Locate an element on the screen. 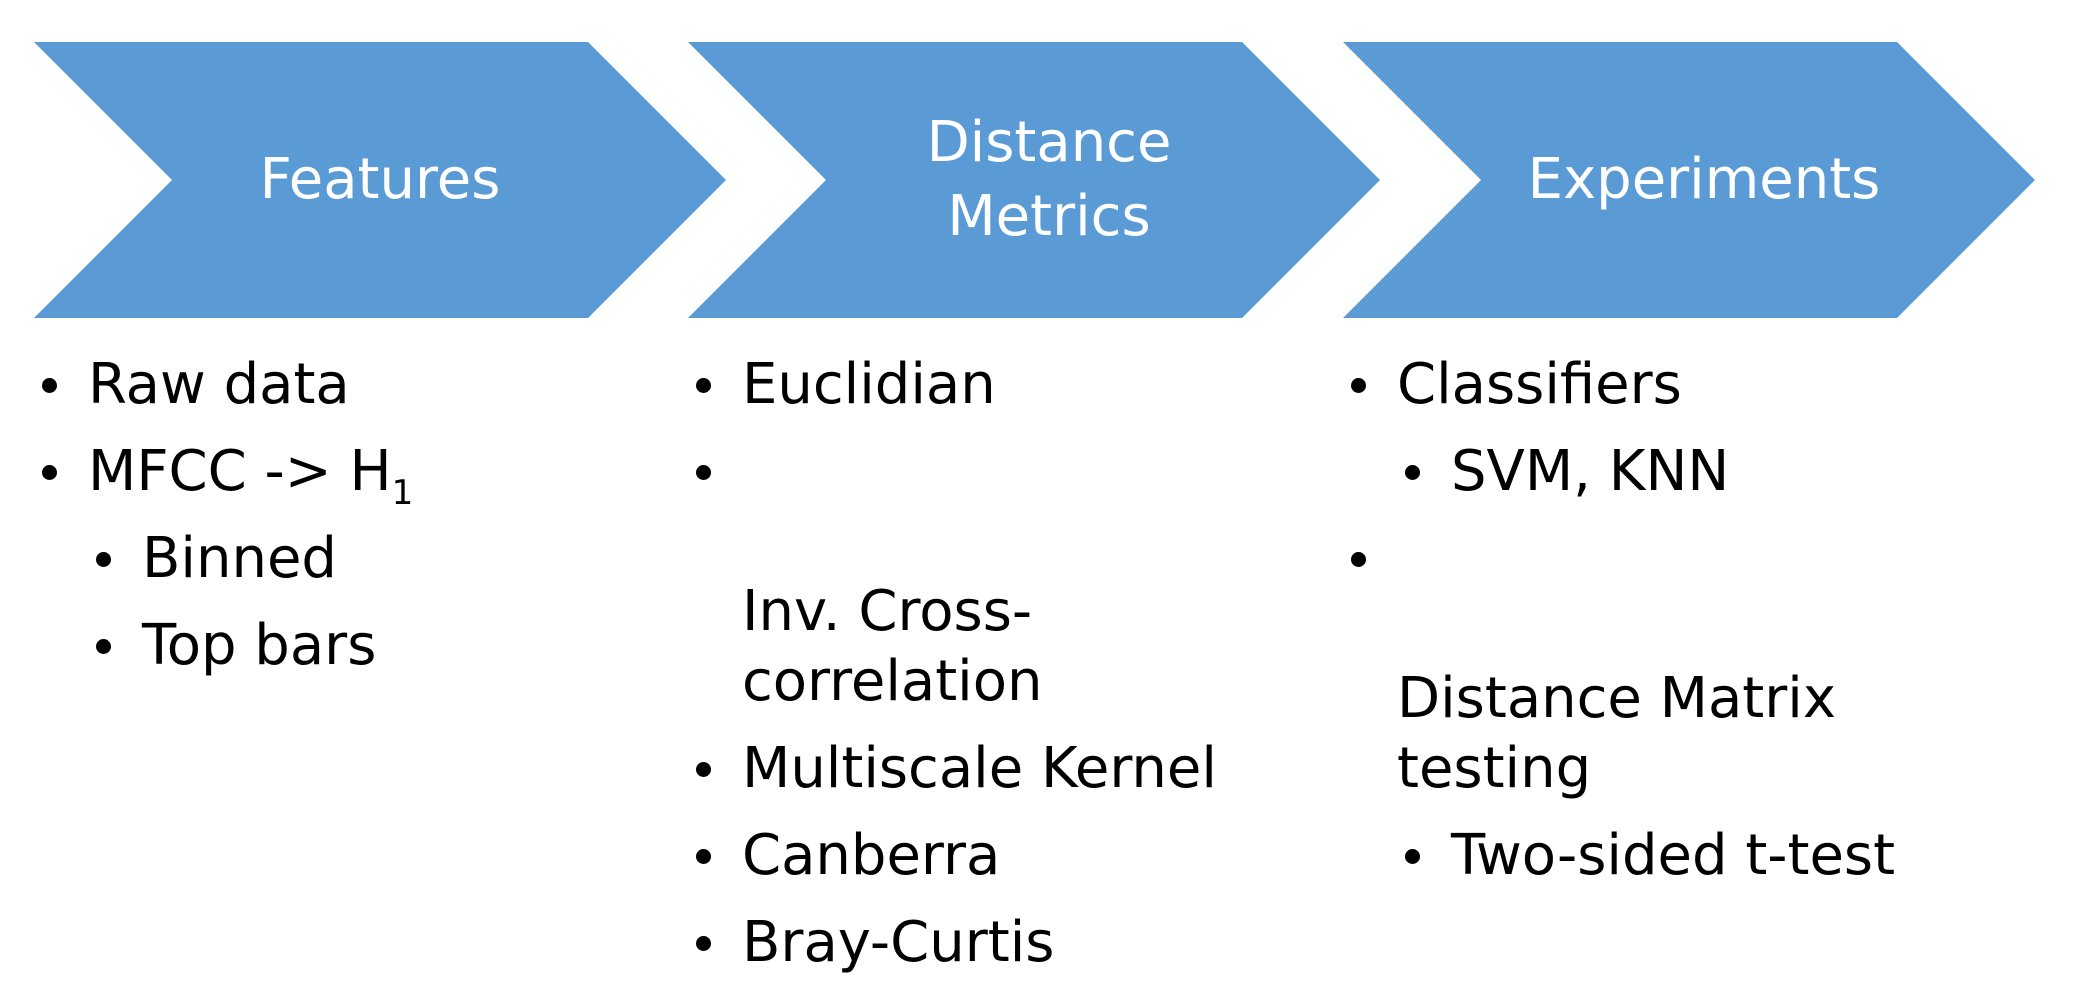  list-item: Classifiers is located at coordinates (1620, 385).